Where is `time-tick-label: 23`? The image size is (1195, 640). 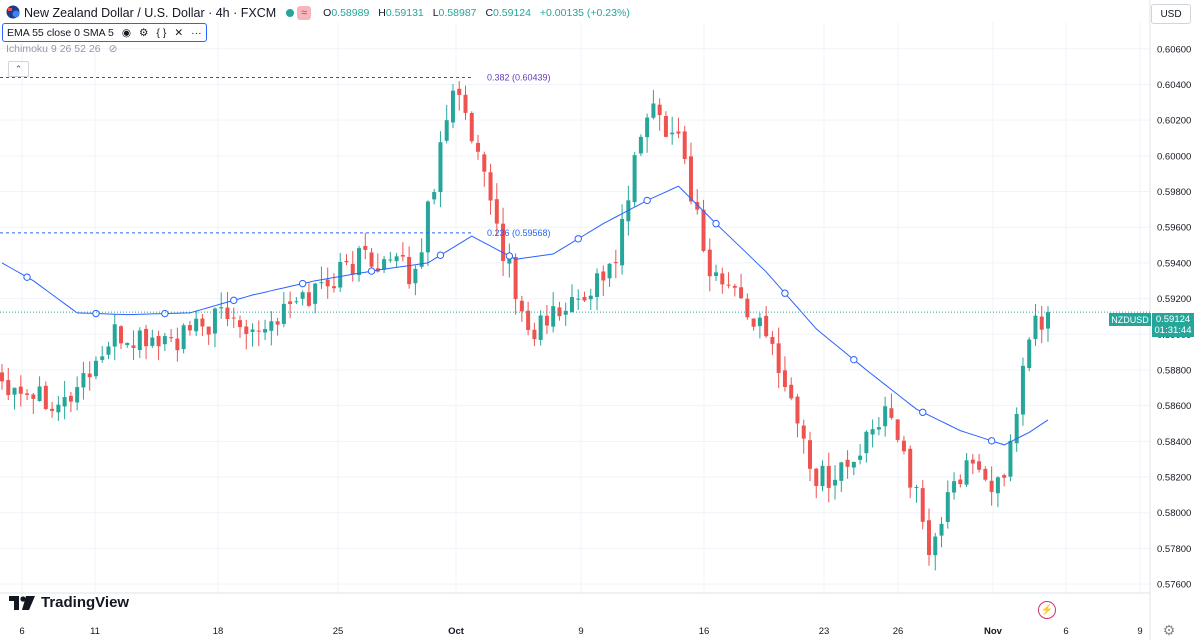
time-tick-label: 23 is located at coordinates (824, 631).